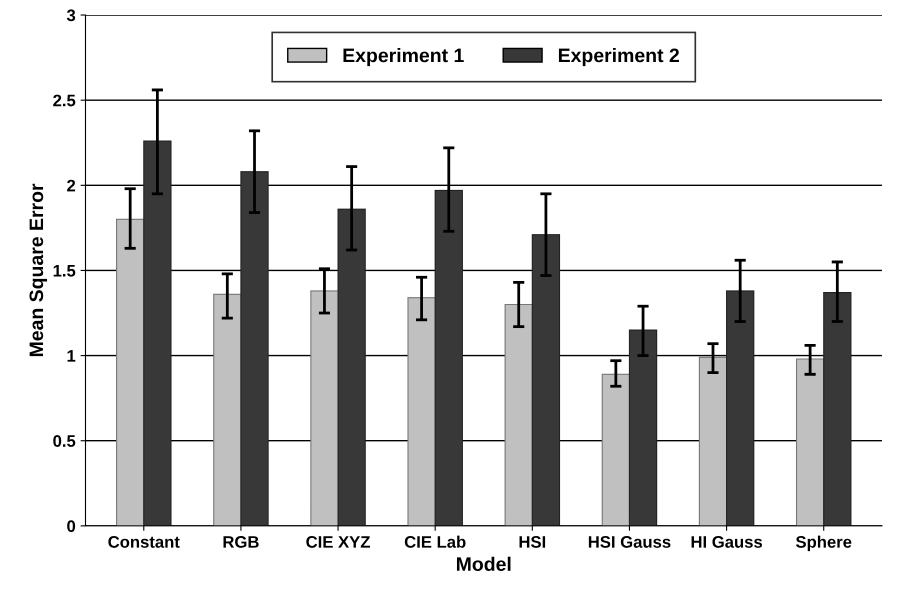 The image size is (900, 601). Describe the element at coordinates (64, 100) in the screenshot. I see `y-tick-label: 2.5` at that location.